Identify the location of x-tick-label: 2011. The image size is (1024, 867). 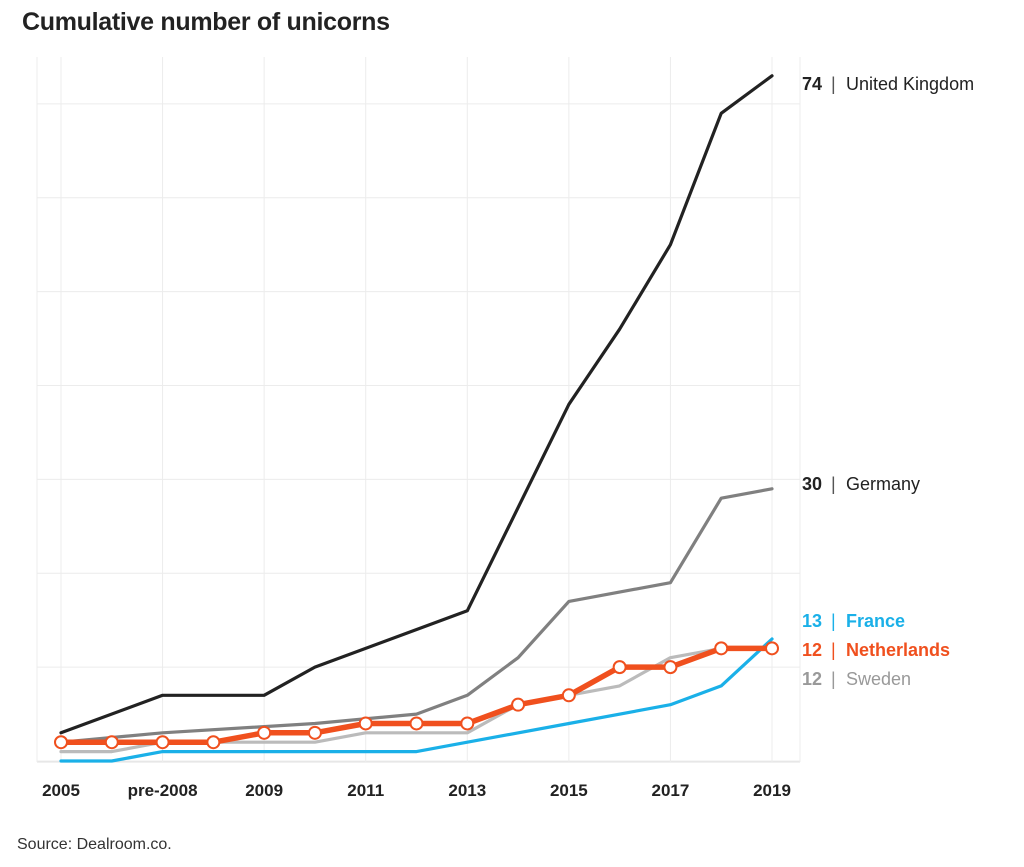
(365, 790).